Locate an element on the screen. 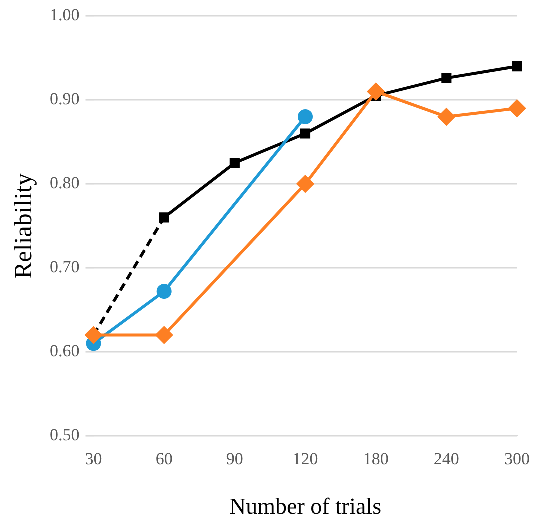 This screenshot has width=544, height=530. x-tick-label: 30 is located at coordinates (93, 459).